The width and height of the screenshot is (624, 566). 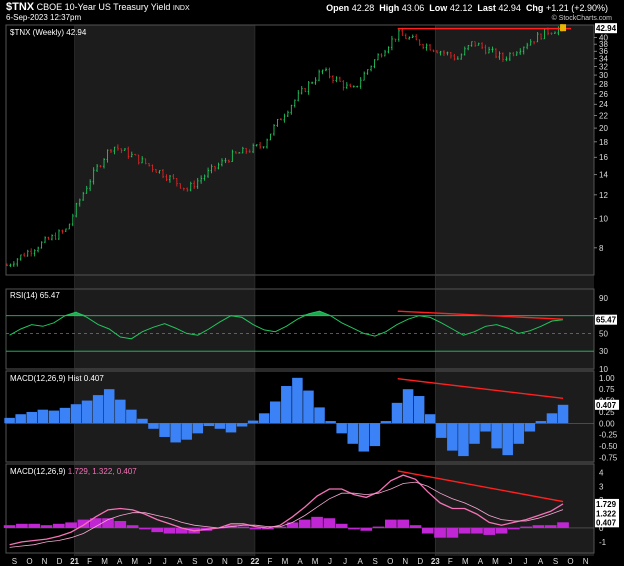 What do you see at coordinates (603, 94) in the screenshot?
I see `price-y-tick-label: 26` at bounding box center [603, 94].